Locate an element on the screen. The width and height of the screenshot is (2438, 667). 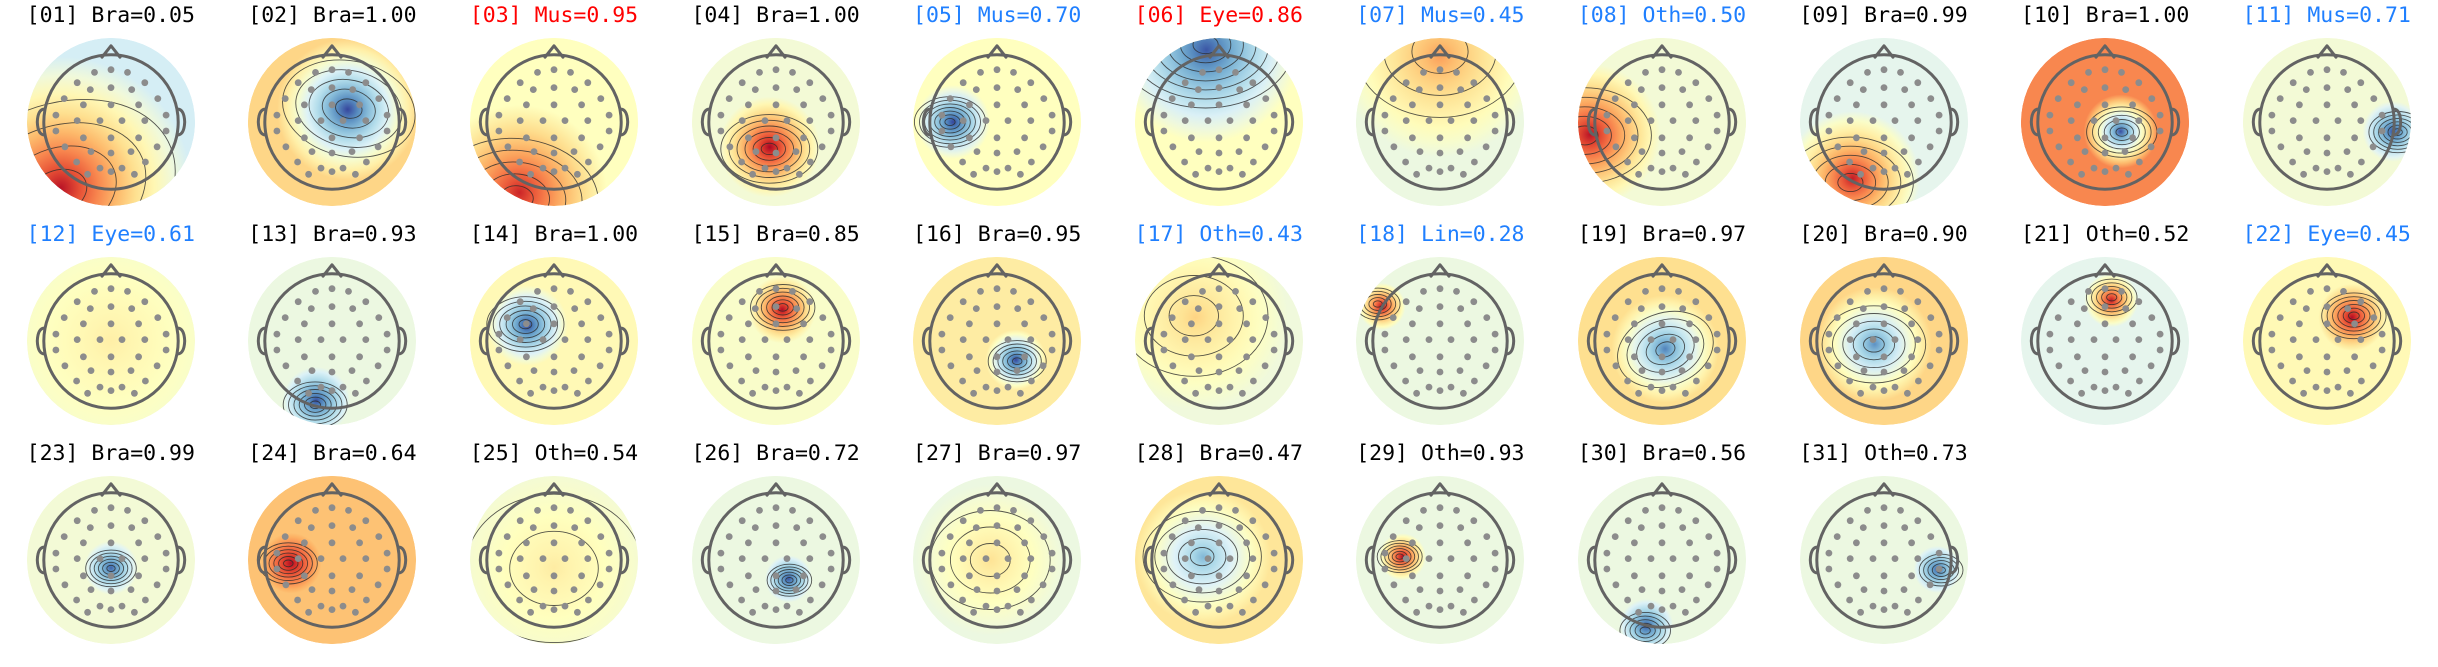
ica-component-30: [30] Bra=0.56 is located at coordinates (1662, 551).